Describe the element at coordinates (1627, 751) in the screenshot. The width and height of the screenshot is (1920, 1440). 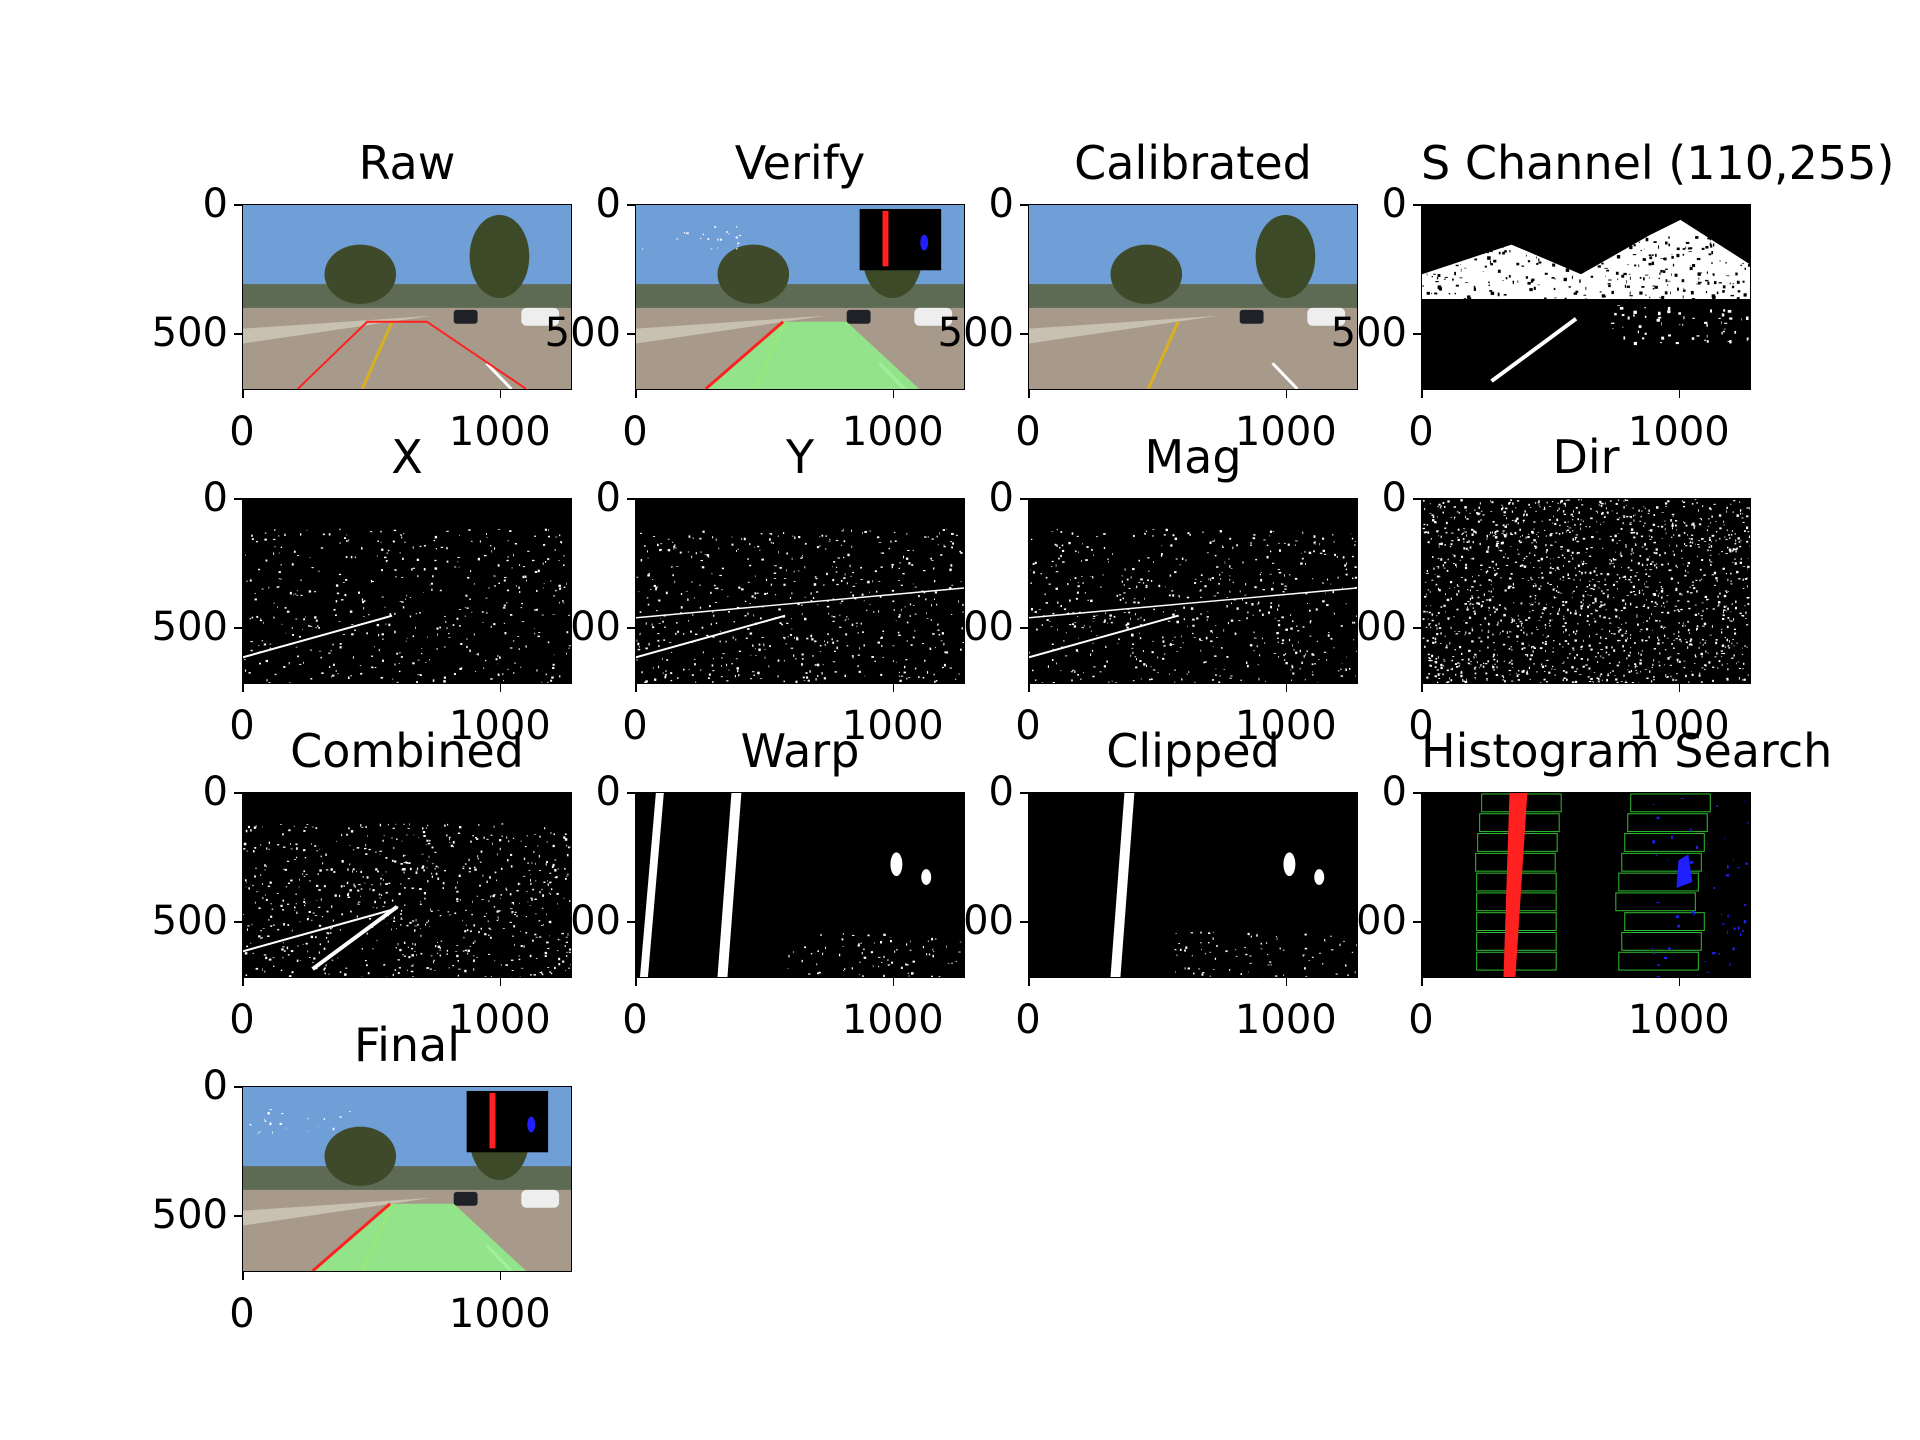
I see `panel-title: Histogram Search` at that location.